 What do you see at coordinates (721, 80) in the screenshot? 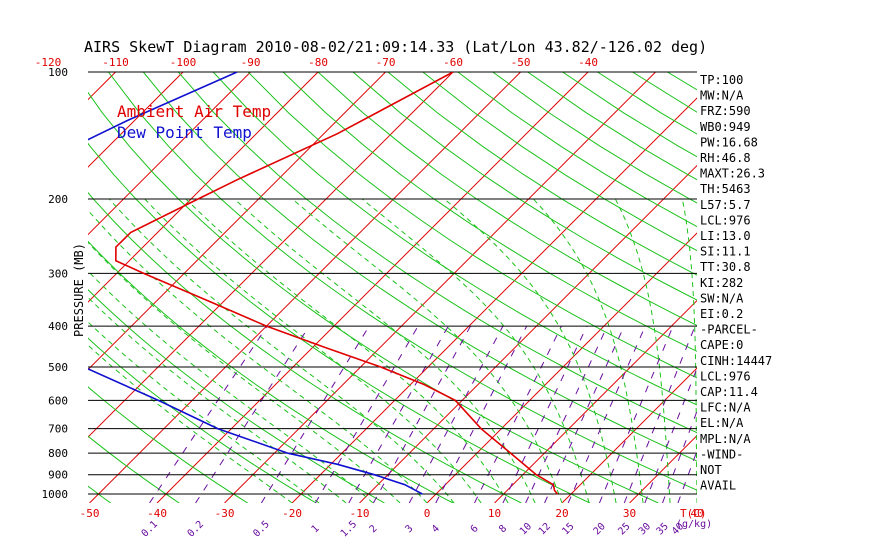
I see `stability-index-item: TP:100` at bounding box center [721, 80].